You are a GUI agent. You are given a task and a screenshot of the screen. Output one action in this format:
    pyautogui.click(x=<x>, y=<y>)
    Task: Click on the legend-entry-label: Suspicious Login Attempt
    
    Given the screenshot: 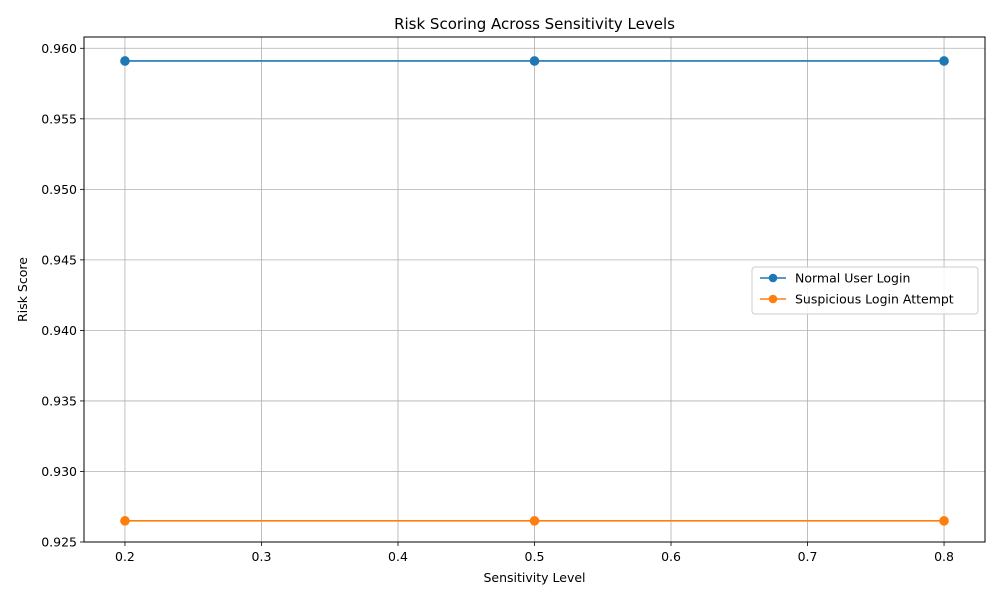 What is the action you would take?
    pyautogui.click(x=874, y=299)
    